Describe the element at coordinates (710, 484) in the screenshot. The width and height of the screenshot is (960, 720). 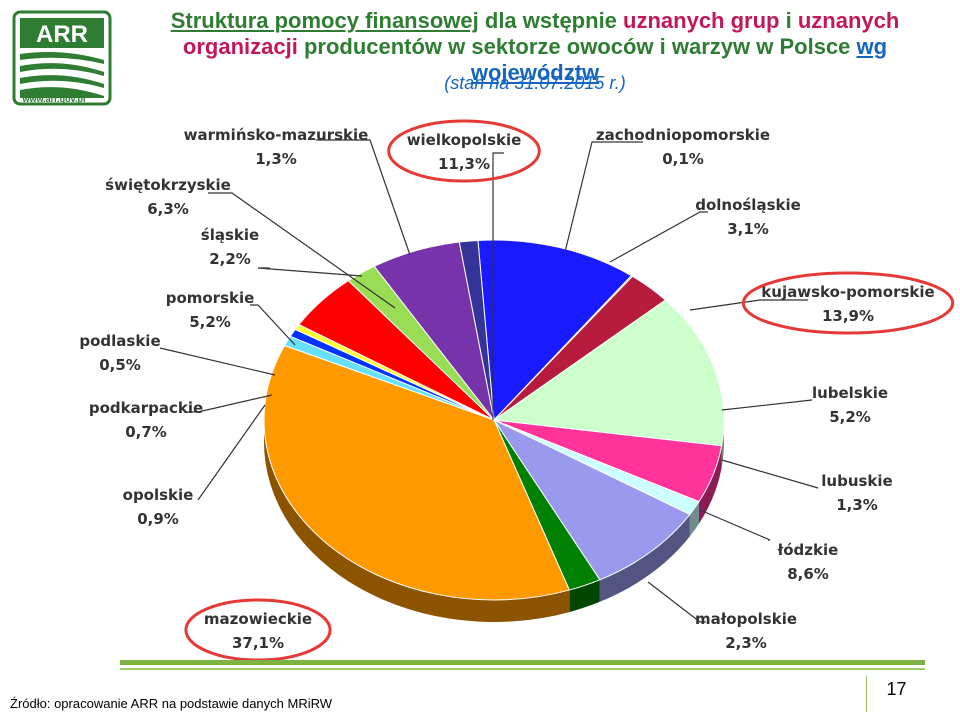
I see `slice-side-lubelskie` at that location.